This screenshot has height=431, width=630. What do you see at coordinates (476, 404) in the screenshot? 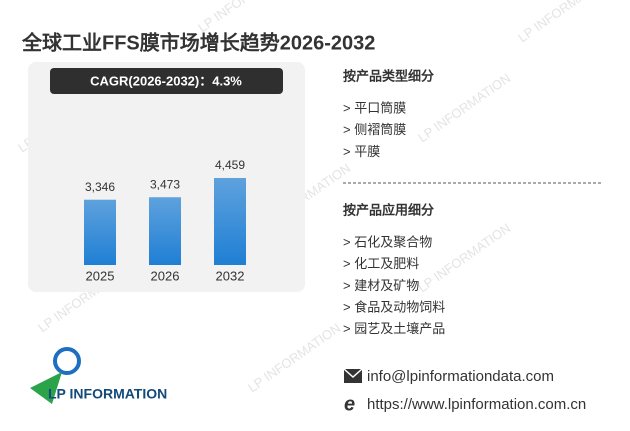
I see `web: https://www.lpinformation.com.cn` at bounding box center [476, 404].